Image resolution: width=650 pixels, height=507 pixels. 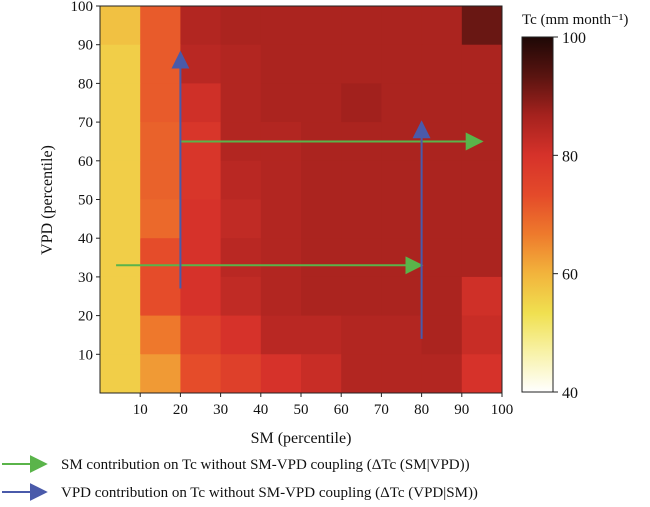 I want to click on x-tick-label: 90, so click(x=461, y=410).